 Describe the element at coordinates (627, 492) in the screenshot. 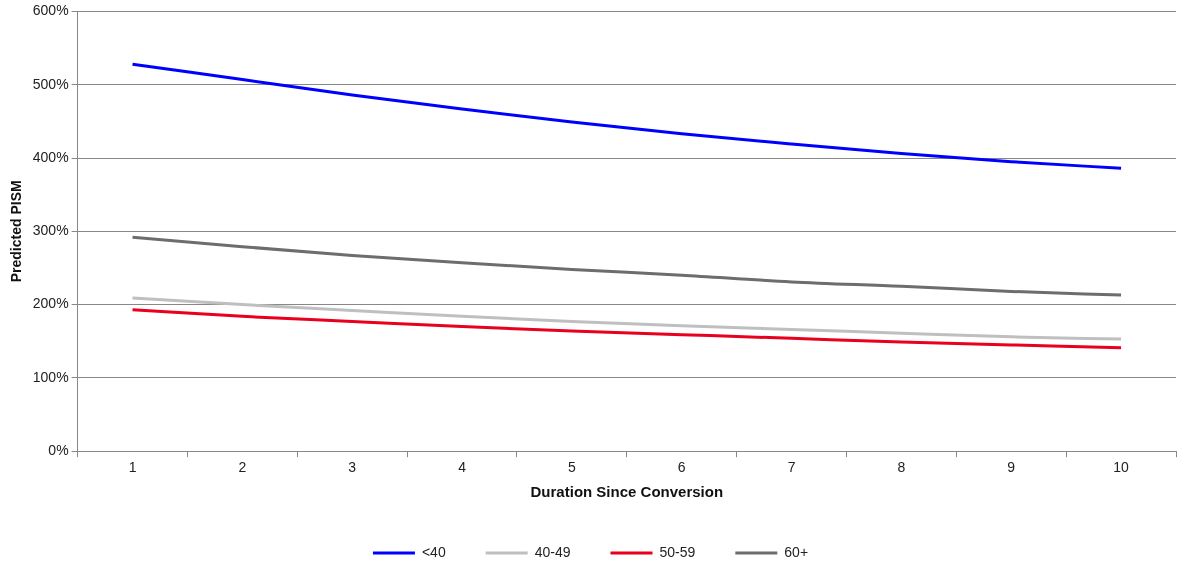

I see `x-axis-title: Duration Since Conversion` at that location.